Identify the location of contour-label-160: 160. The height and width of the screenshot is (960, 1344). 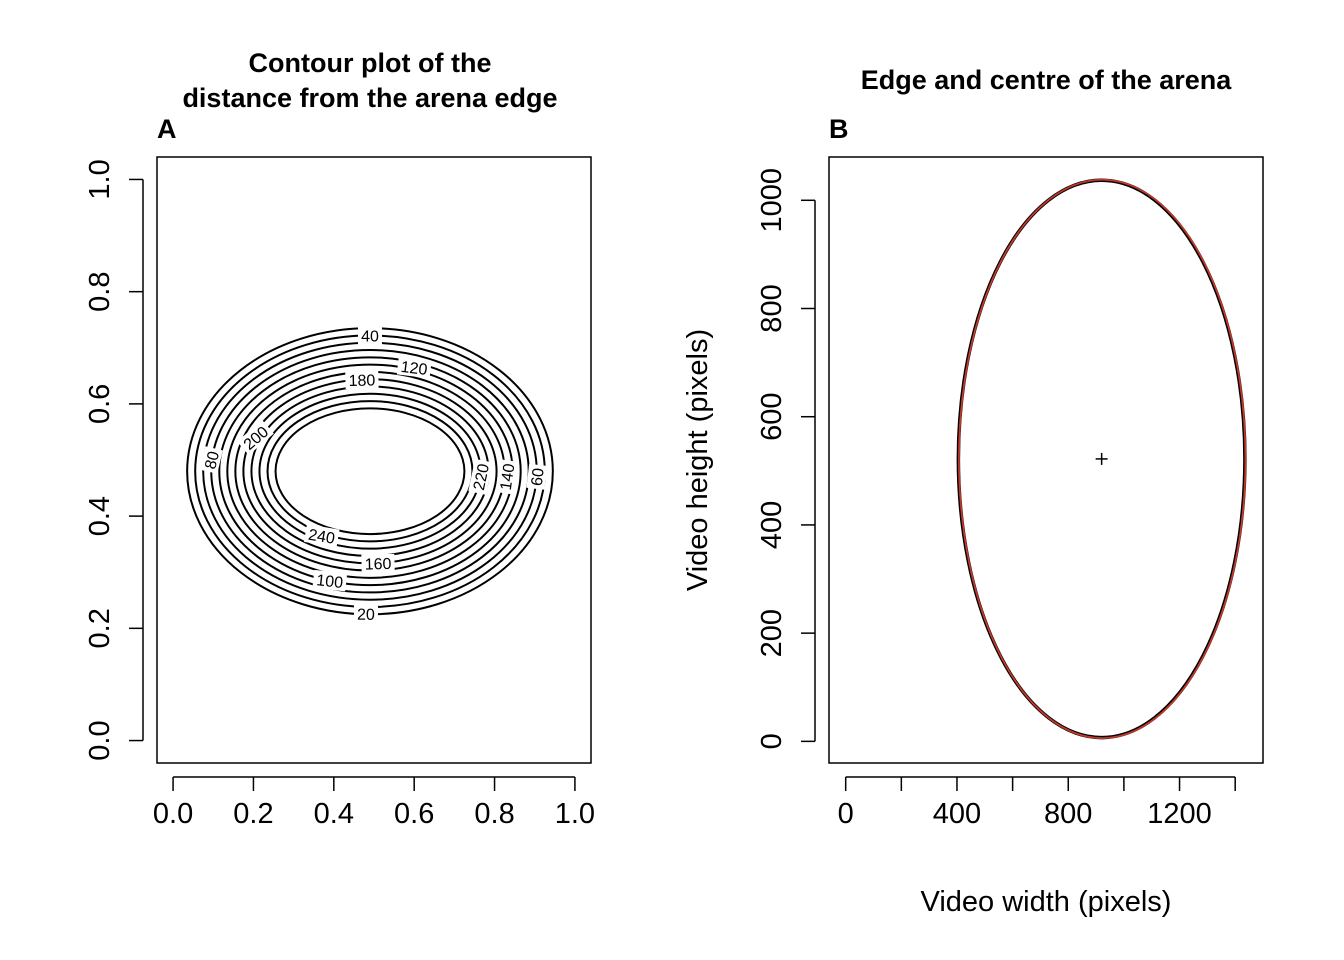
(378, 563).